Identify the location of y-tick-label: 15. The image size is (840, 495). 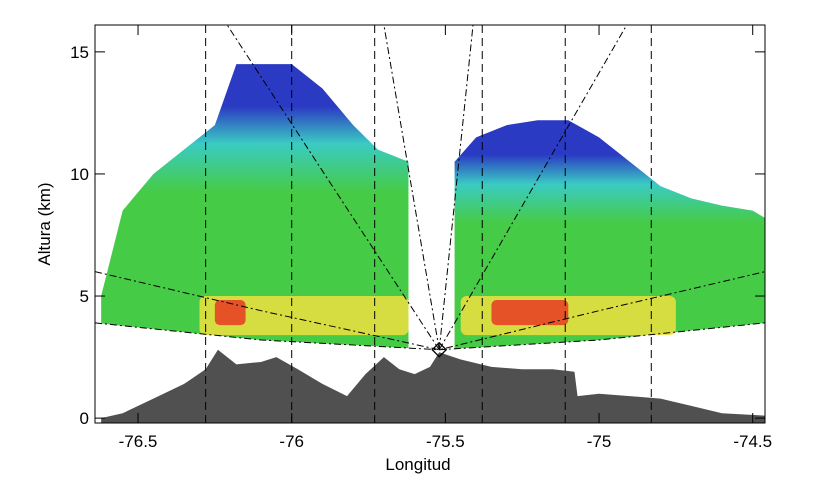
(79, 52).